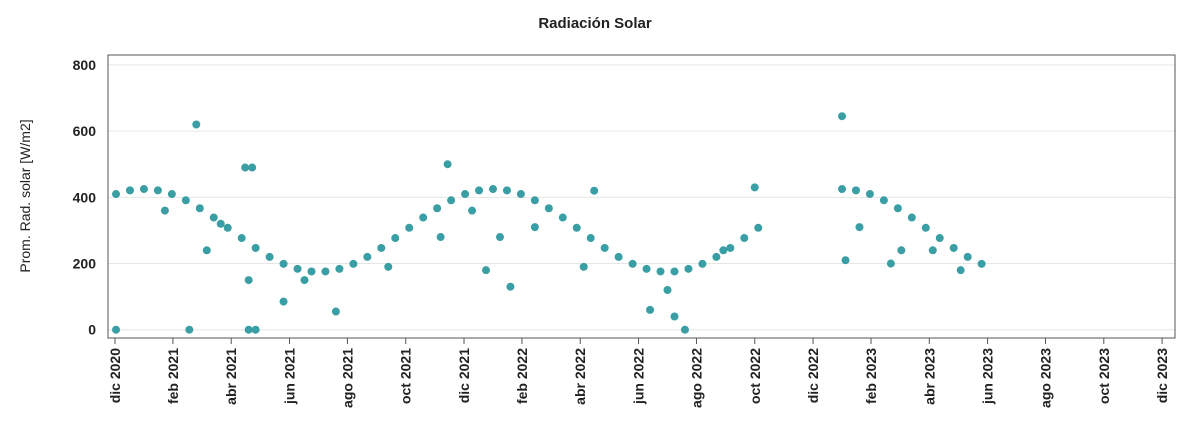 This screenshot has width=1189, height=448. Describe the element at coordinates (231, 376) in the screenshot. I see `x-tick-label: abr 2021` at that location.